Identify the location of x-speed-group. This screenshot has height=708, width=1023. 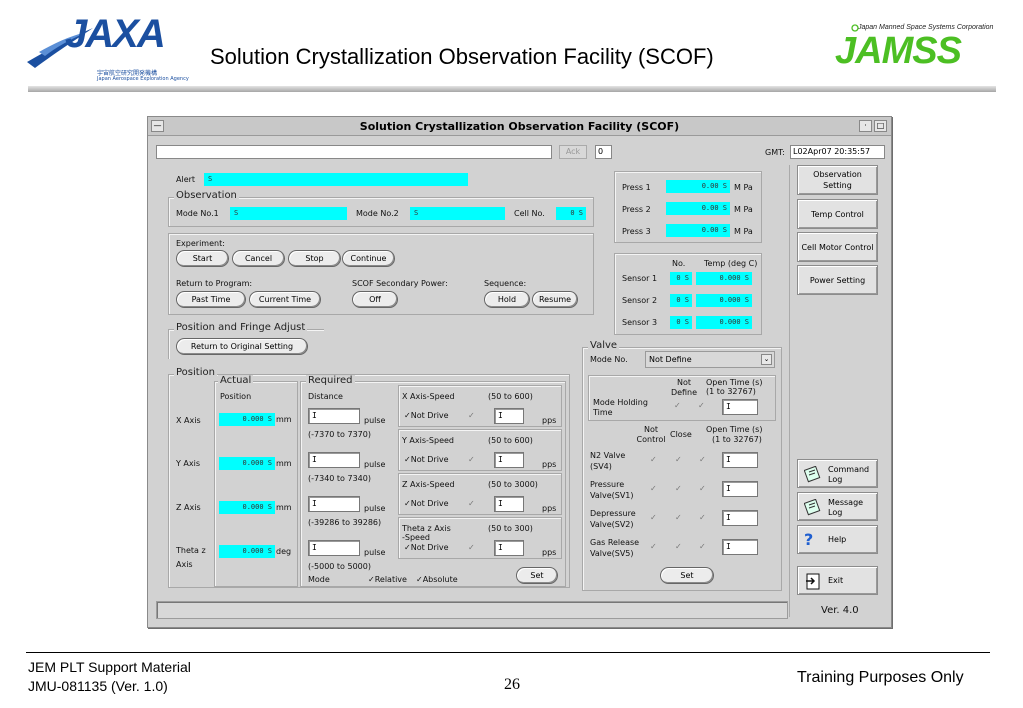
(480, 406).